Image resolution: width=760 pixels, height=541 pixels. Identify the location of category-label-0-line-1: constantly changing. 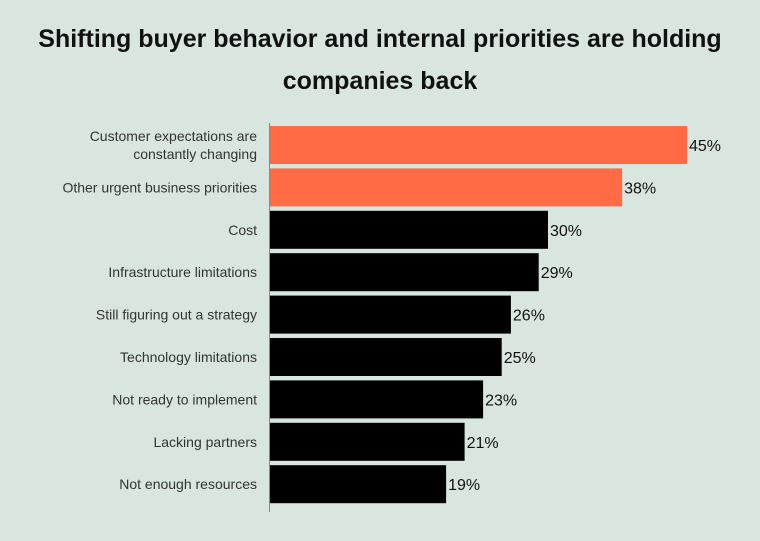
(195, 154).